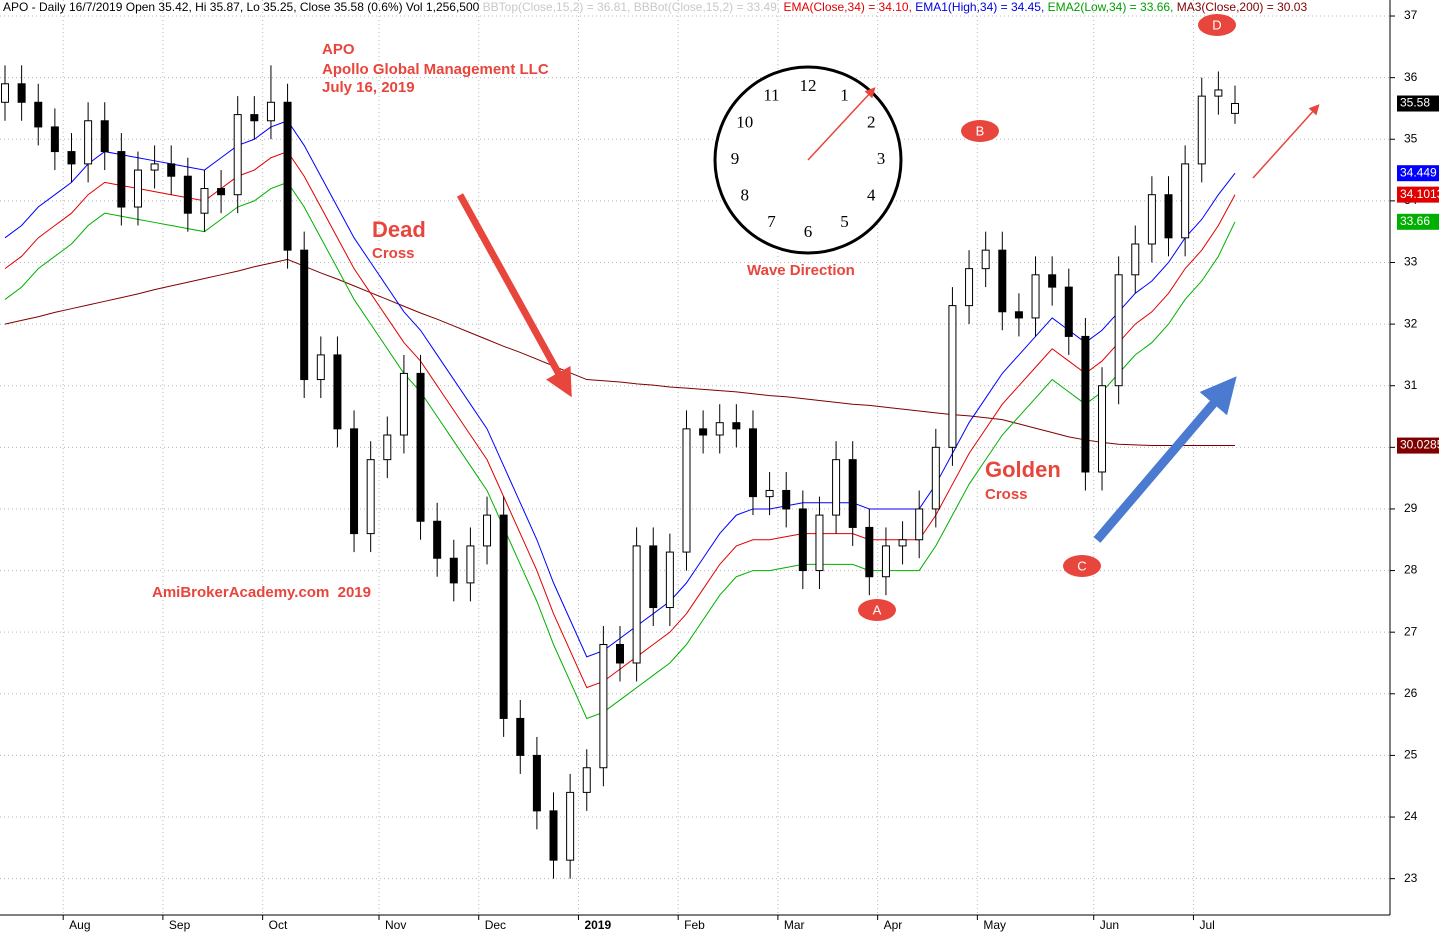  What do you see at coordinates (1165, 459) in the screenshot?
I see `up-arrow` at bounding box center [1165, 459].